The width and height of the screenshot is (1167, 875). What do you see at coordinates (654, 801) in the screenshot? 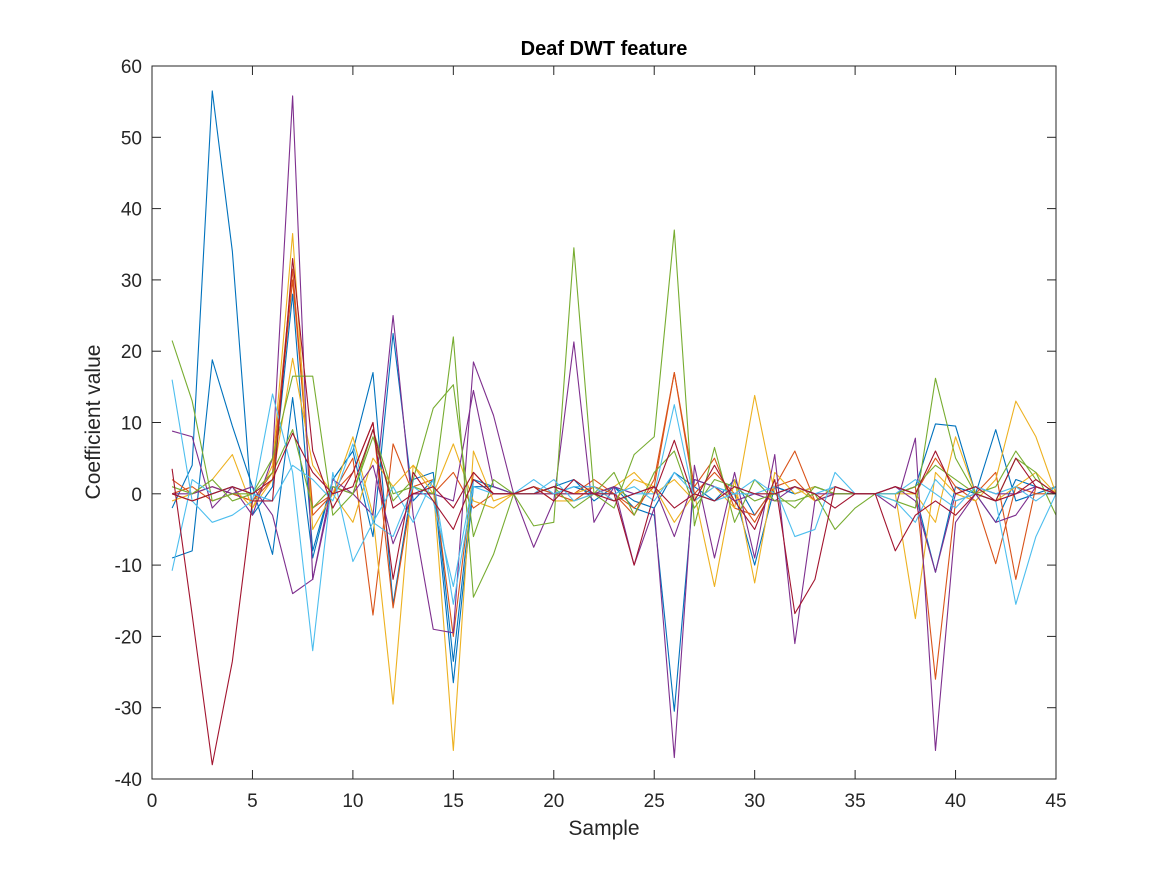
I see `x-tick-label: 25` at bounding box center [654, 801].